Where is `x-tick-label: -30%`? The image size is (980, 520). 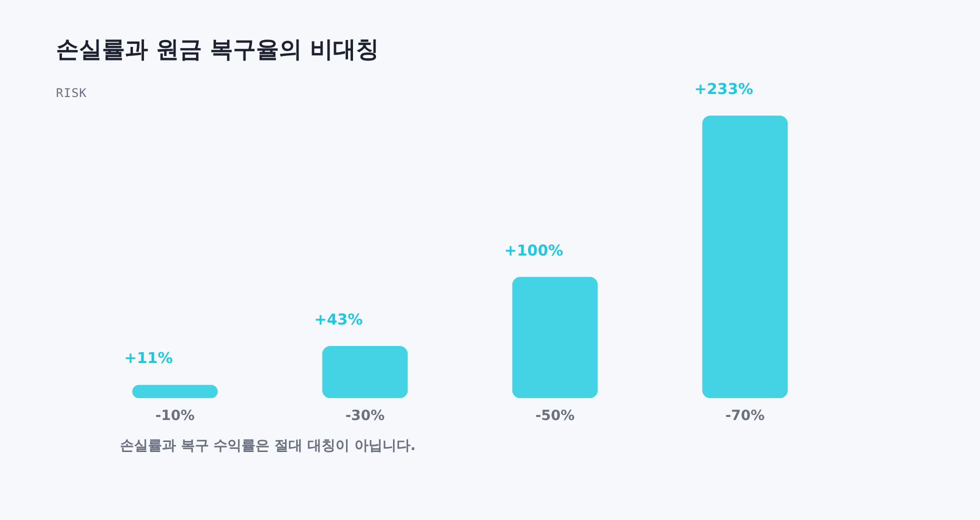
x-tick-label: -30% is located at coordinates (365, 416).